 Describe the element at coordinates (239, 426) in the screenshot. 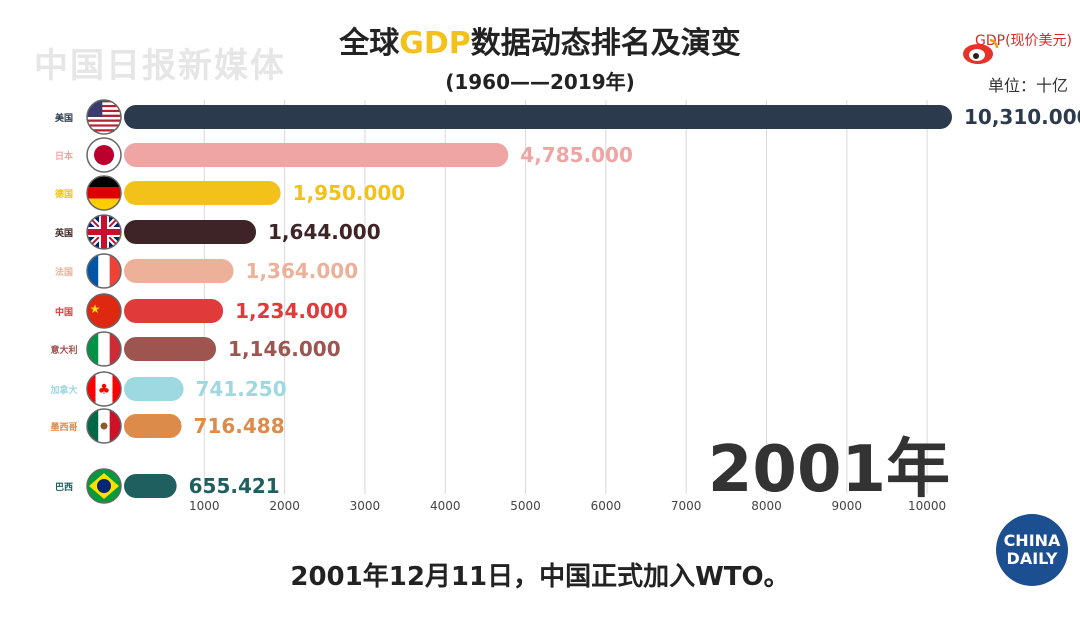

I see `value-label: 716.488` at that location.